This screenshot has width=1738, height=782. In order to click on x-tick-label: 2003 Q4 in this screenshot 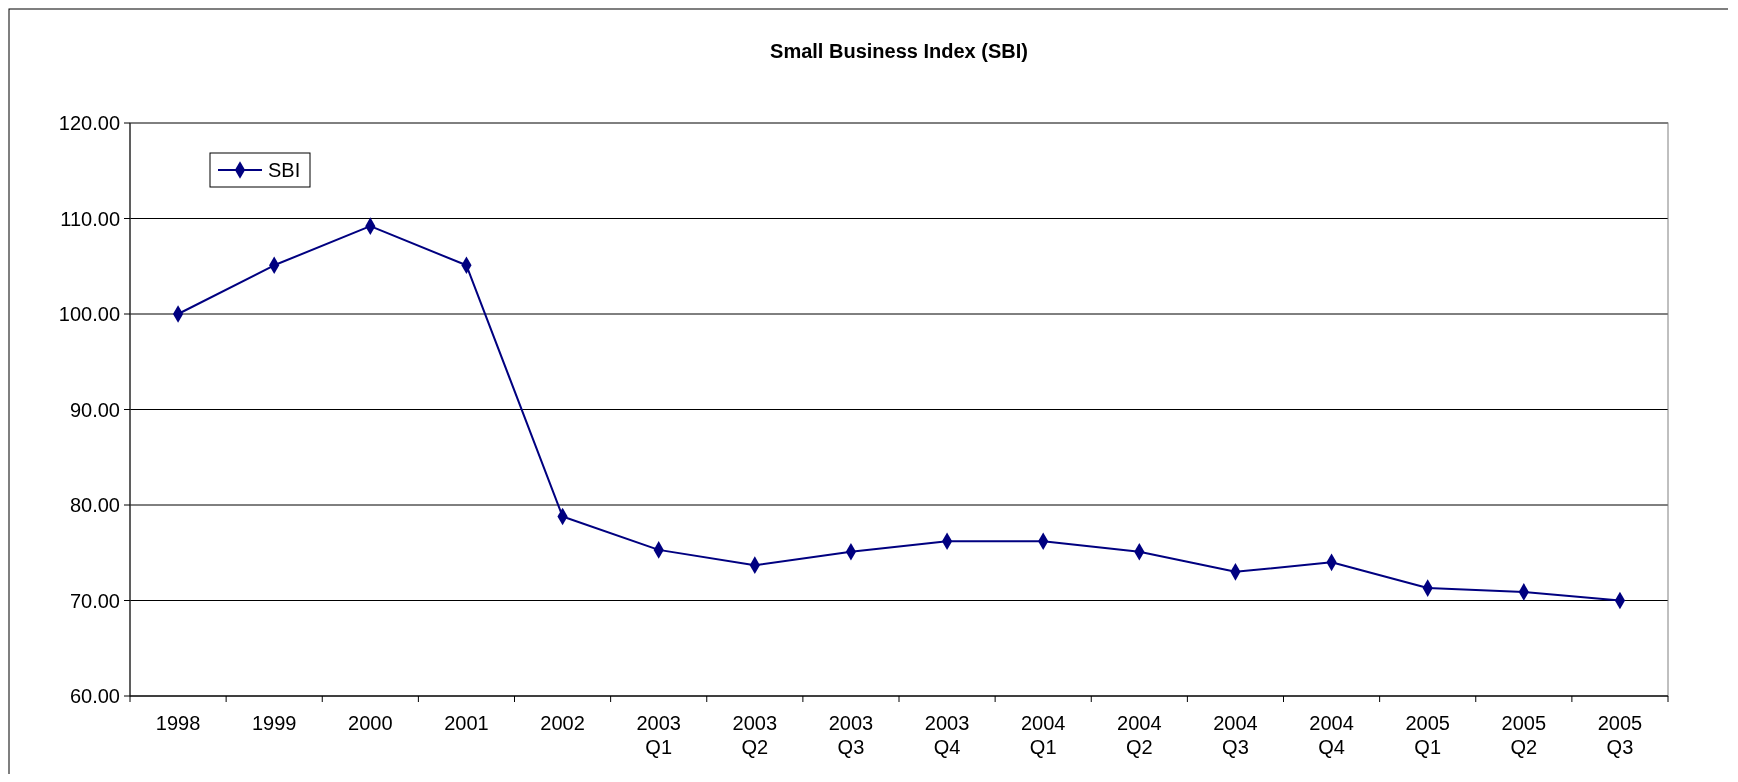, I will do `click(947, 735)`.